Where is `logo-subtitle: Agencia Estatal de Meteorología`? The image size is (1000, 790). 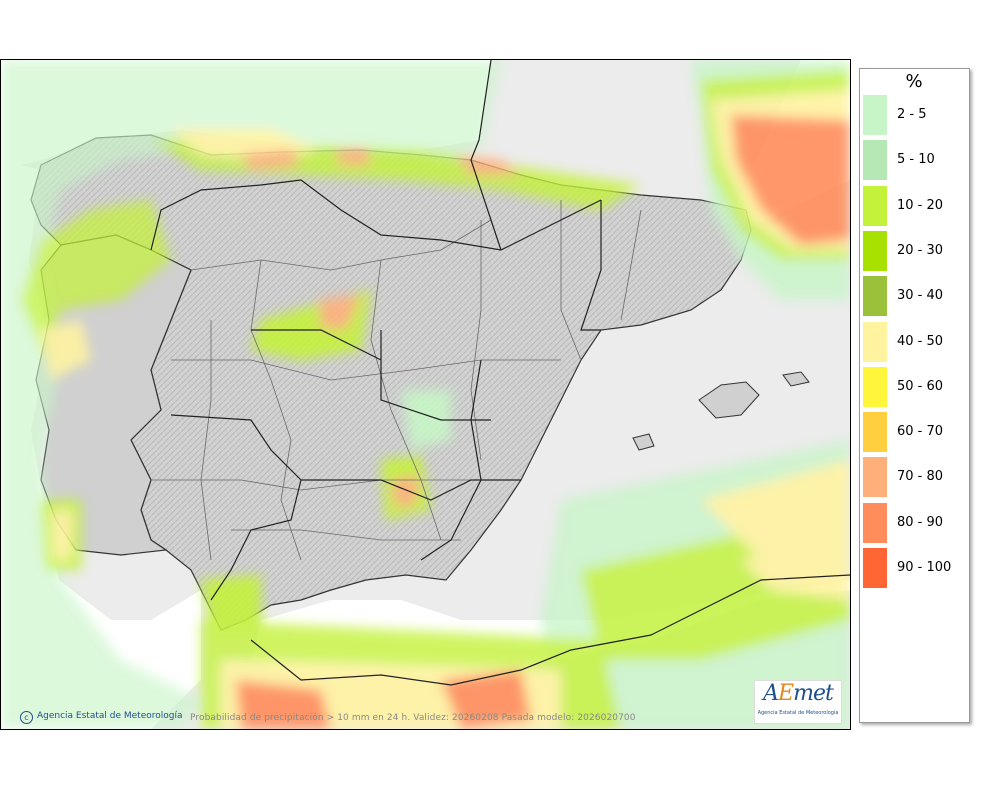 logo-subtitle: Agencia Estatal de Meteorología is located at coordinates (798, 713).